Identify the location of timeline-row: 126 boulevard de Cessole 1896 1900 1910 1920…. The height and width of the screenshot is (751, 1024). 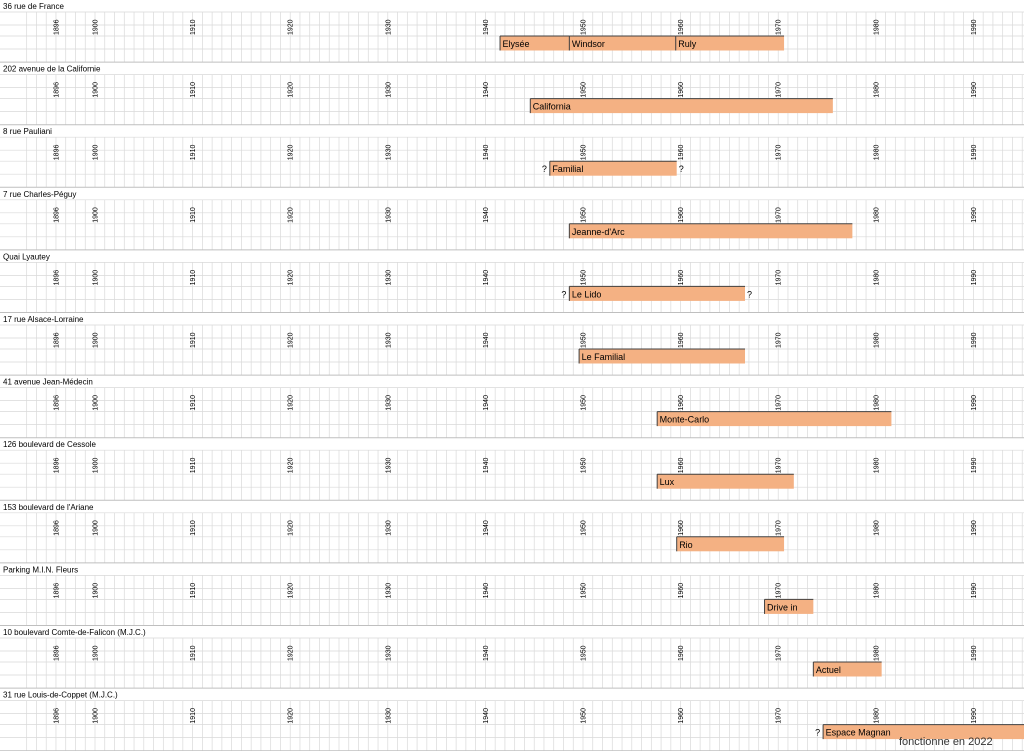
(512, 470).